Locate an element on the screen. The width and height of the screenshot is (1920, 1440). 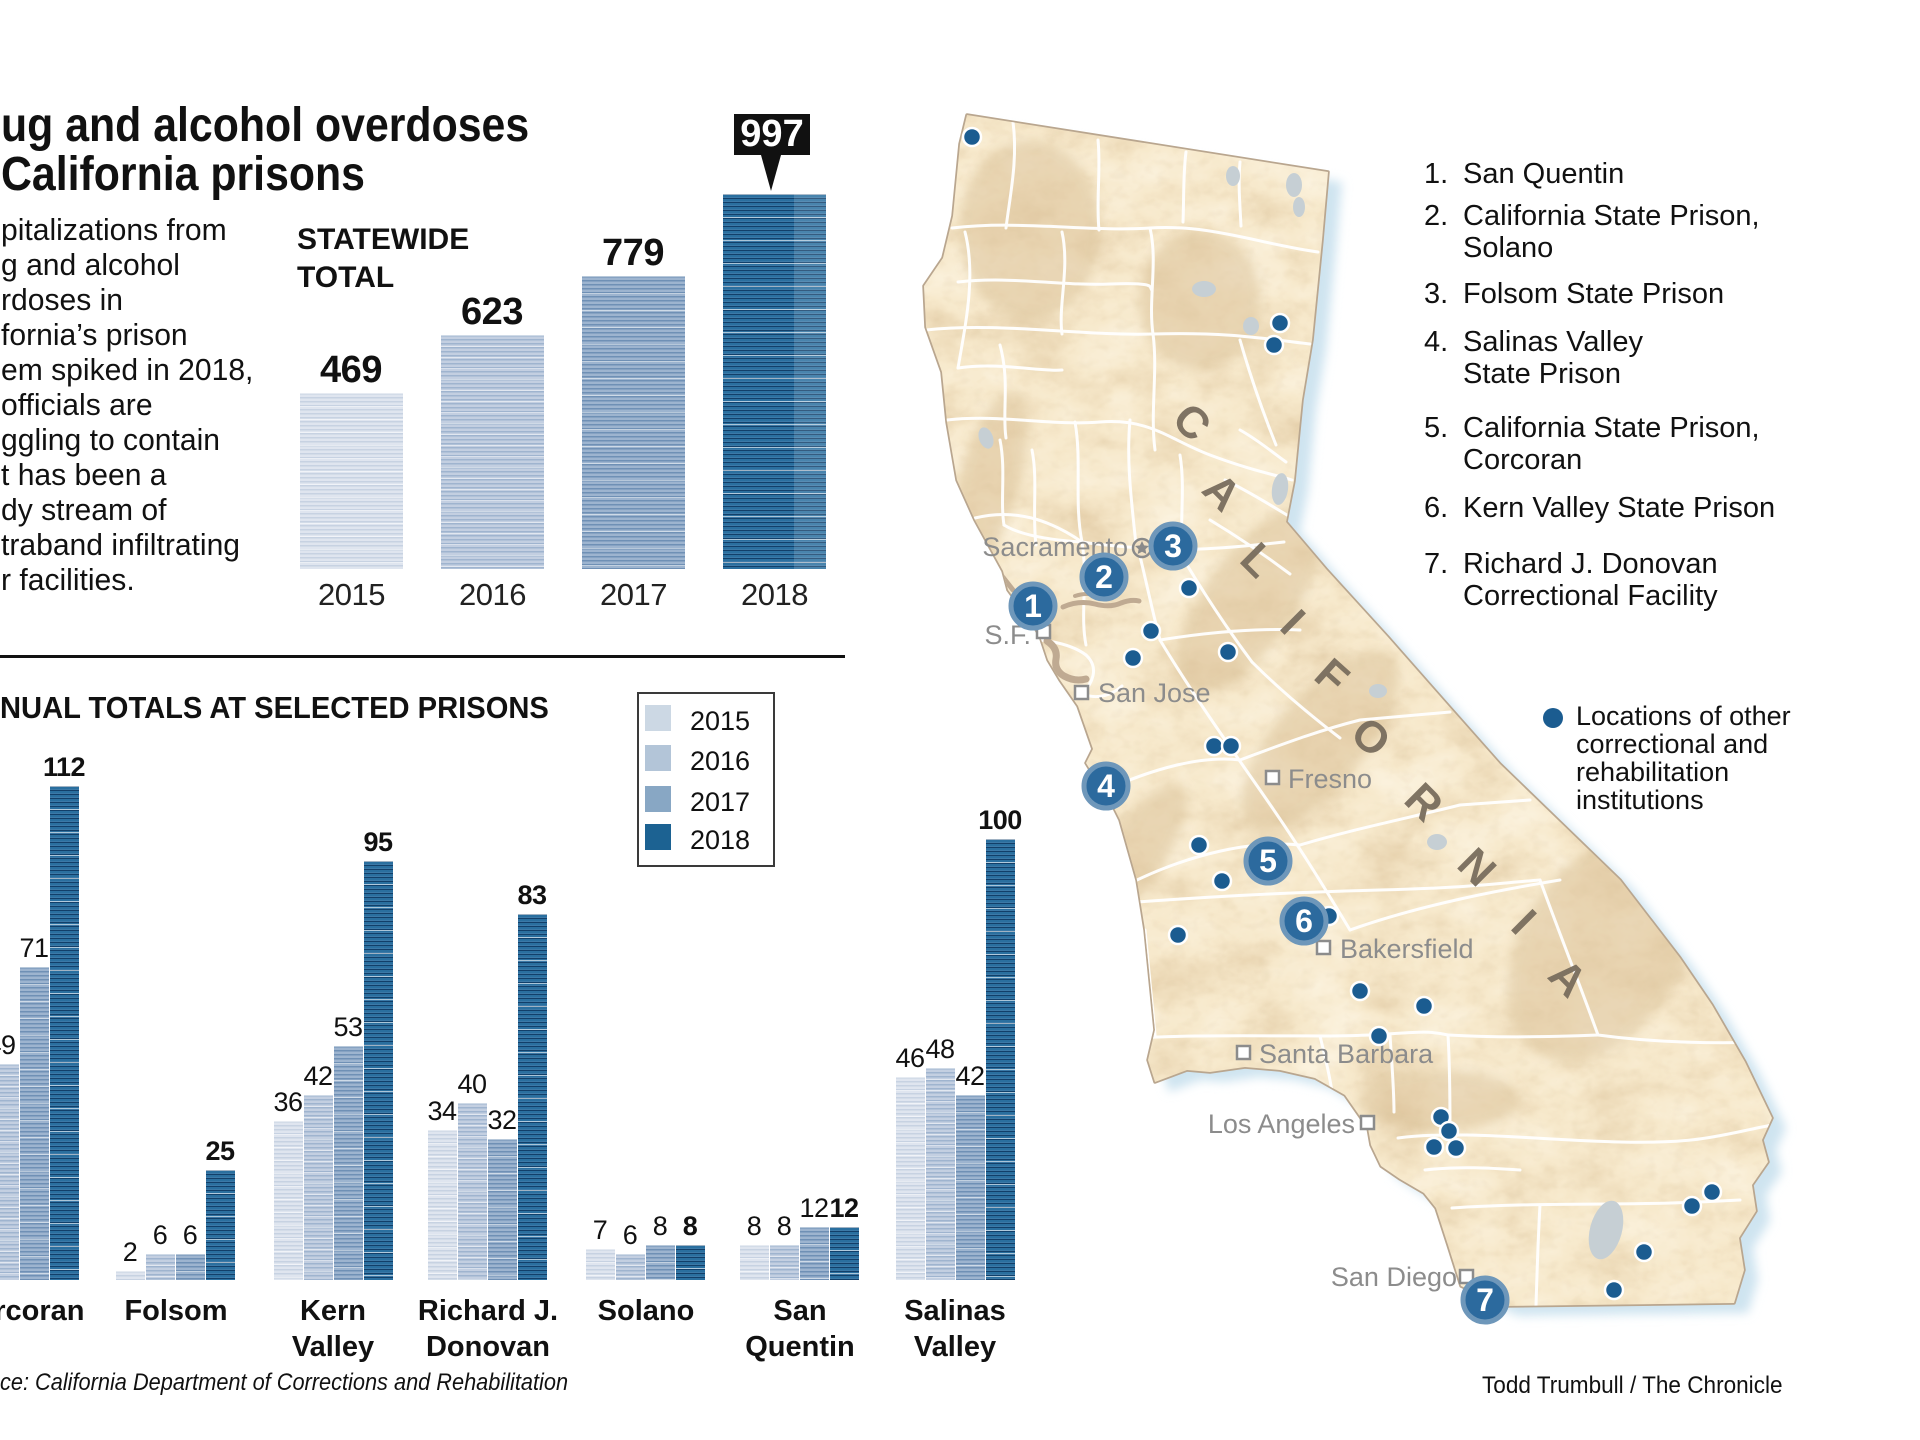
svg-text: Santa Barbara is located at coordinates (1346, 1054).